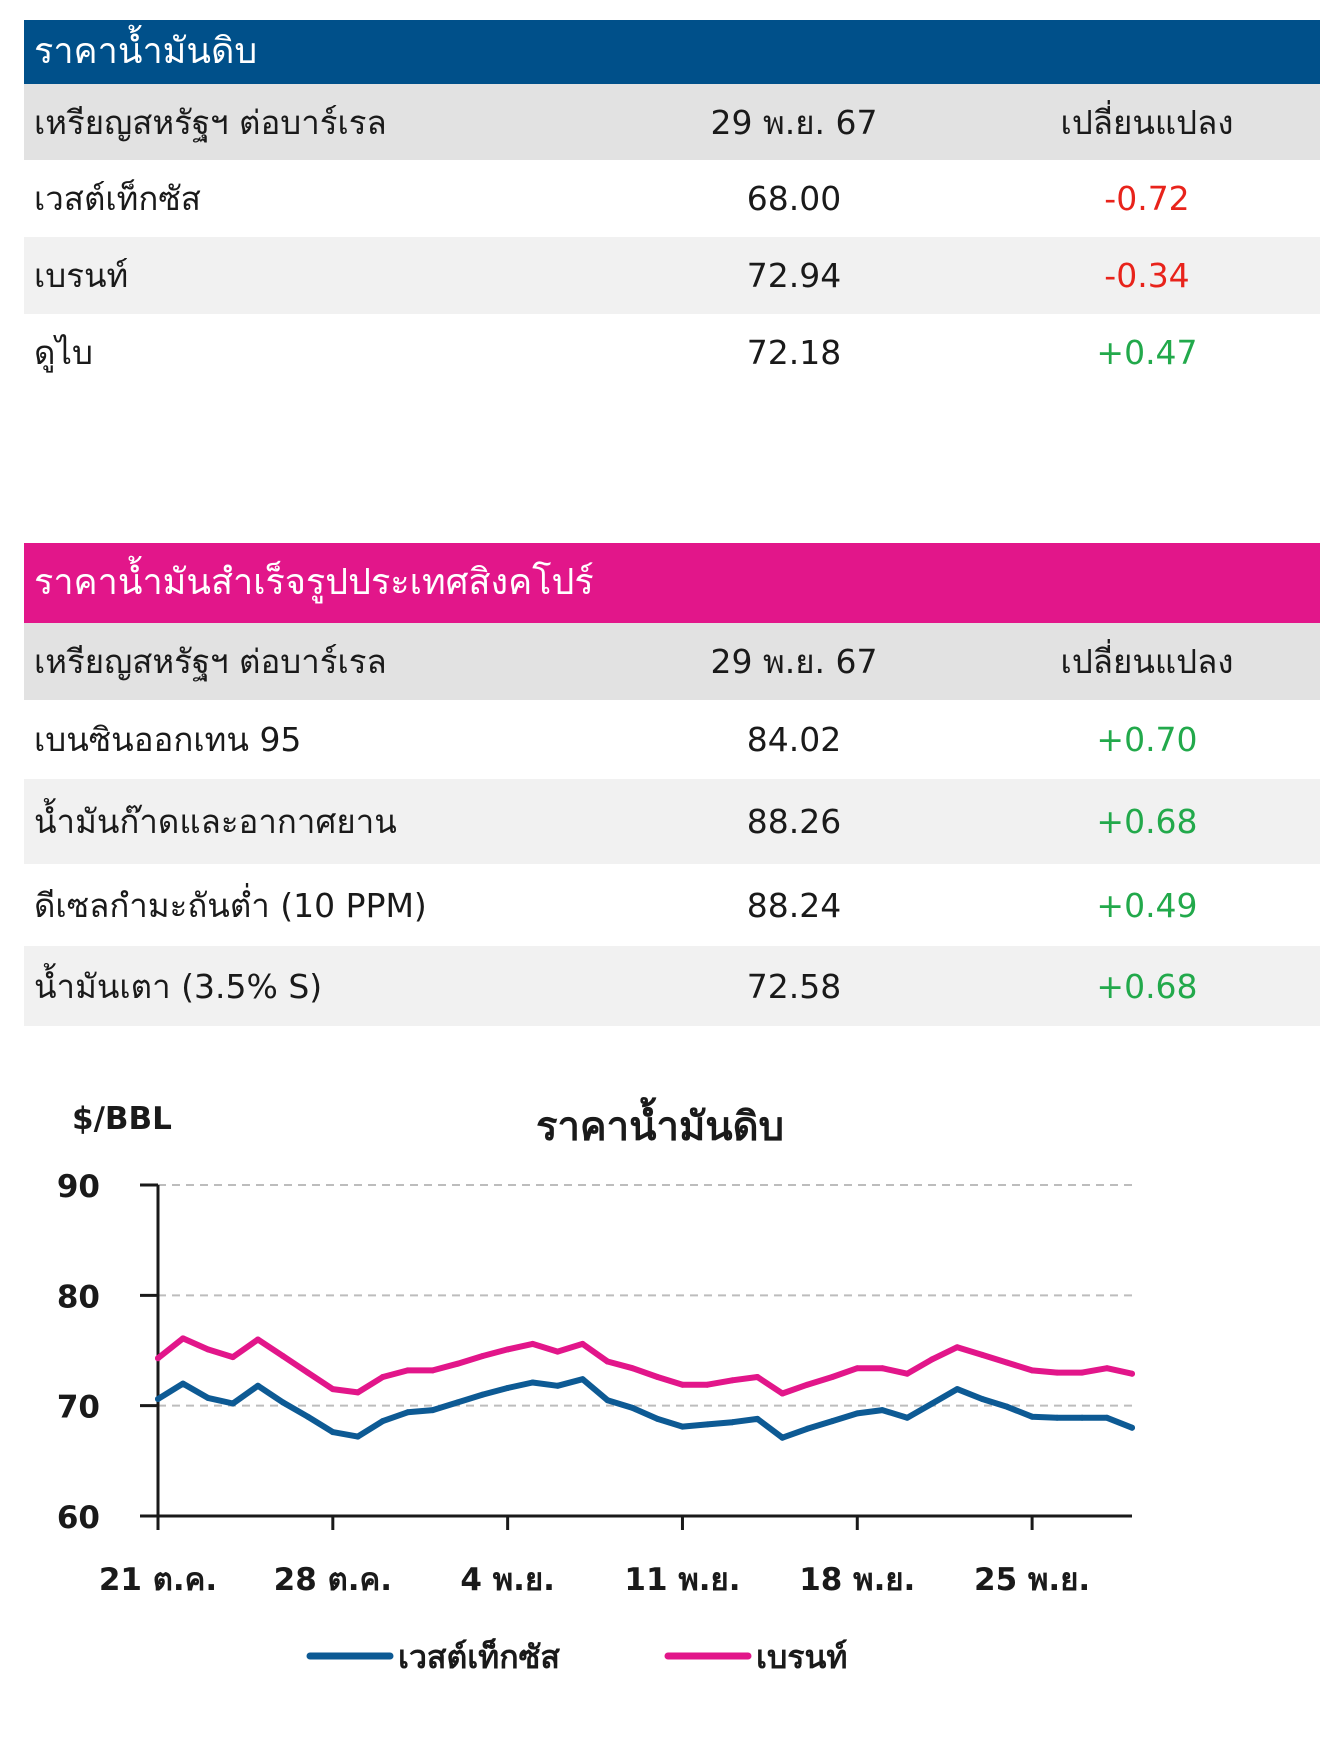 This screenshot has height=1741, width=1343. What do you see at coordinates (576, 1656) in the screenshot?
I see `chart-legend: เวสต์เท็กซัส เบรนท์` at bounding box center [576, 1656].